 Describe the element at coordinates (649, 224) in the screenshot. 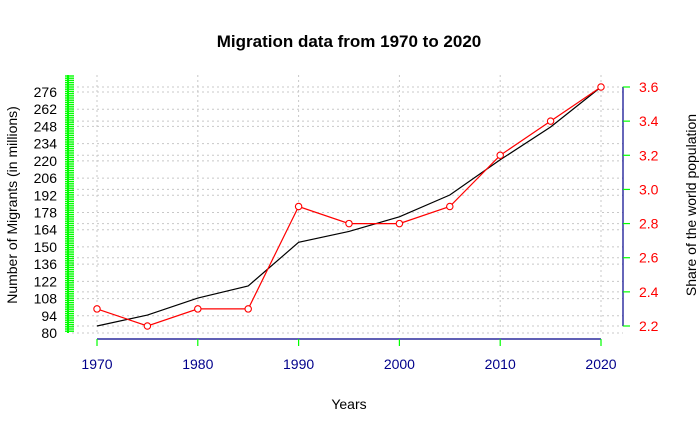

I see `right-tick-label-2.8: 2.8` at that location.